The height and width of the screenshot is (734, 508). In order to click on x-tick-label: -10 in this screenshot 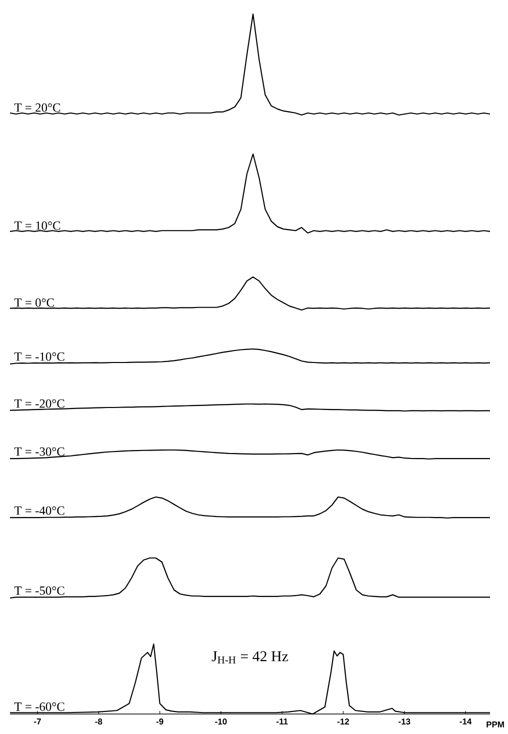, I will do `click(221, 721)`.